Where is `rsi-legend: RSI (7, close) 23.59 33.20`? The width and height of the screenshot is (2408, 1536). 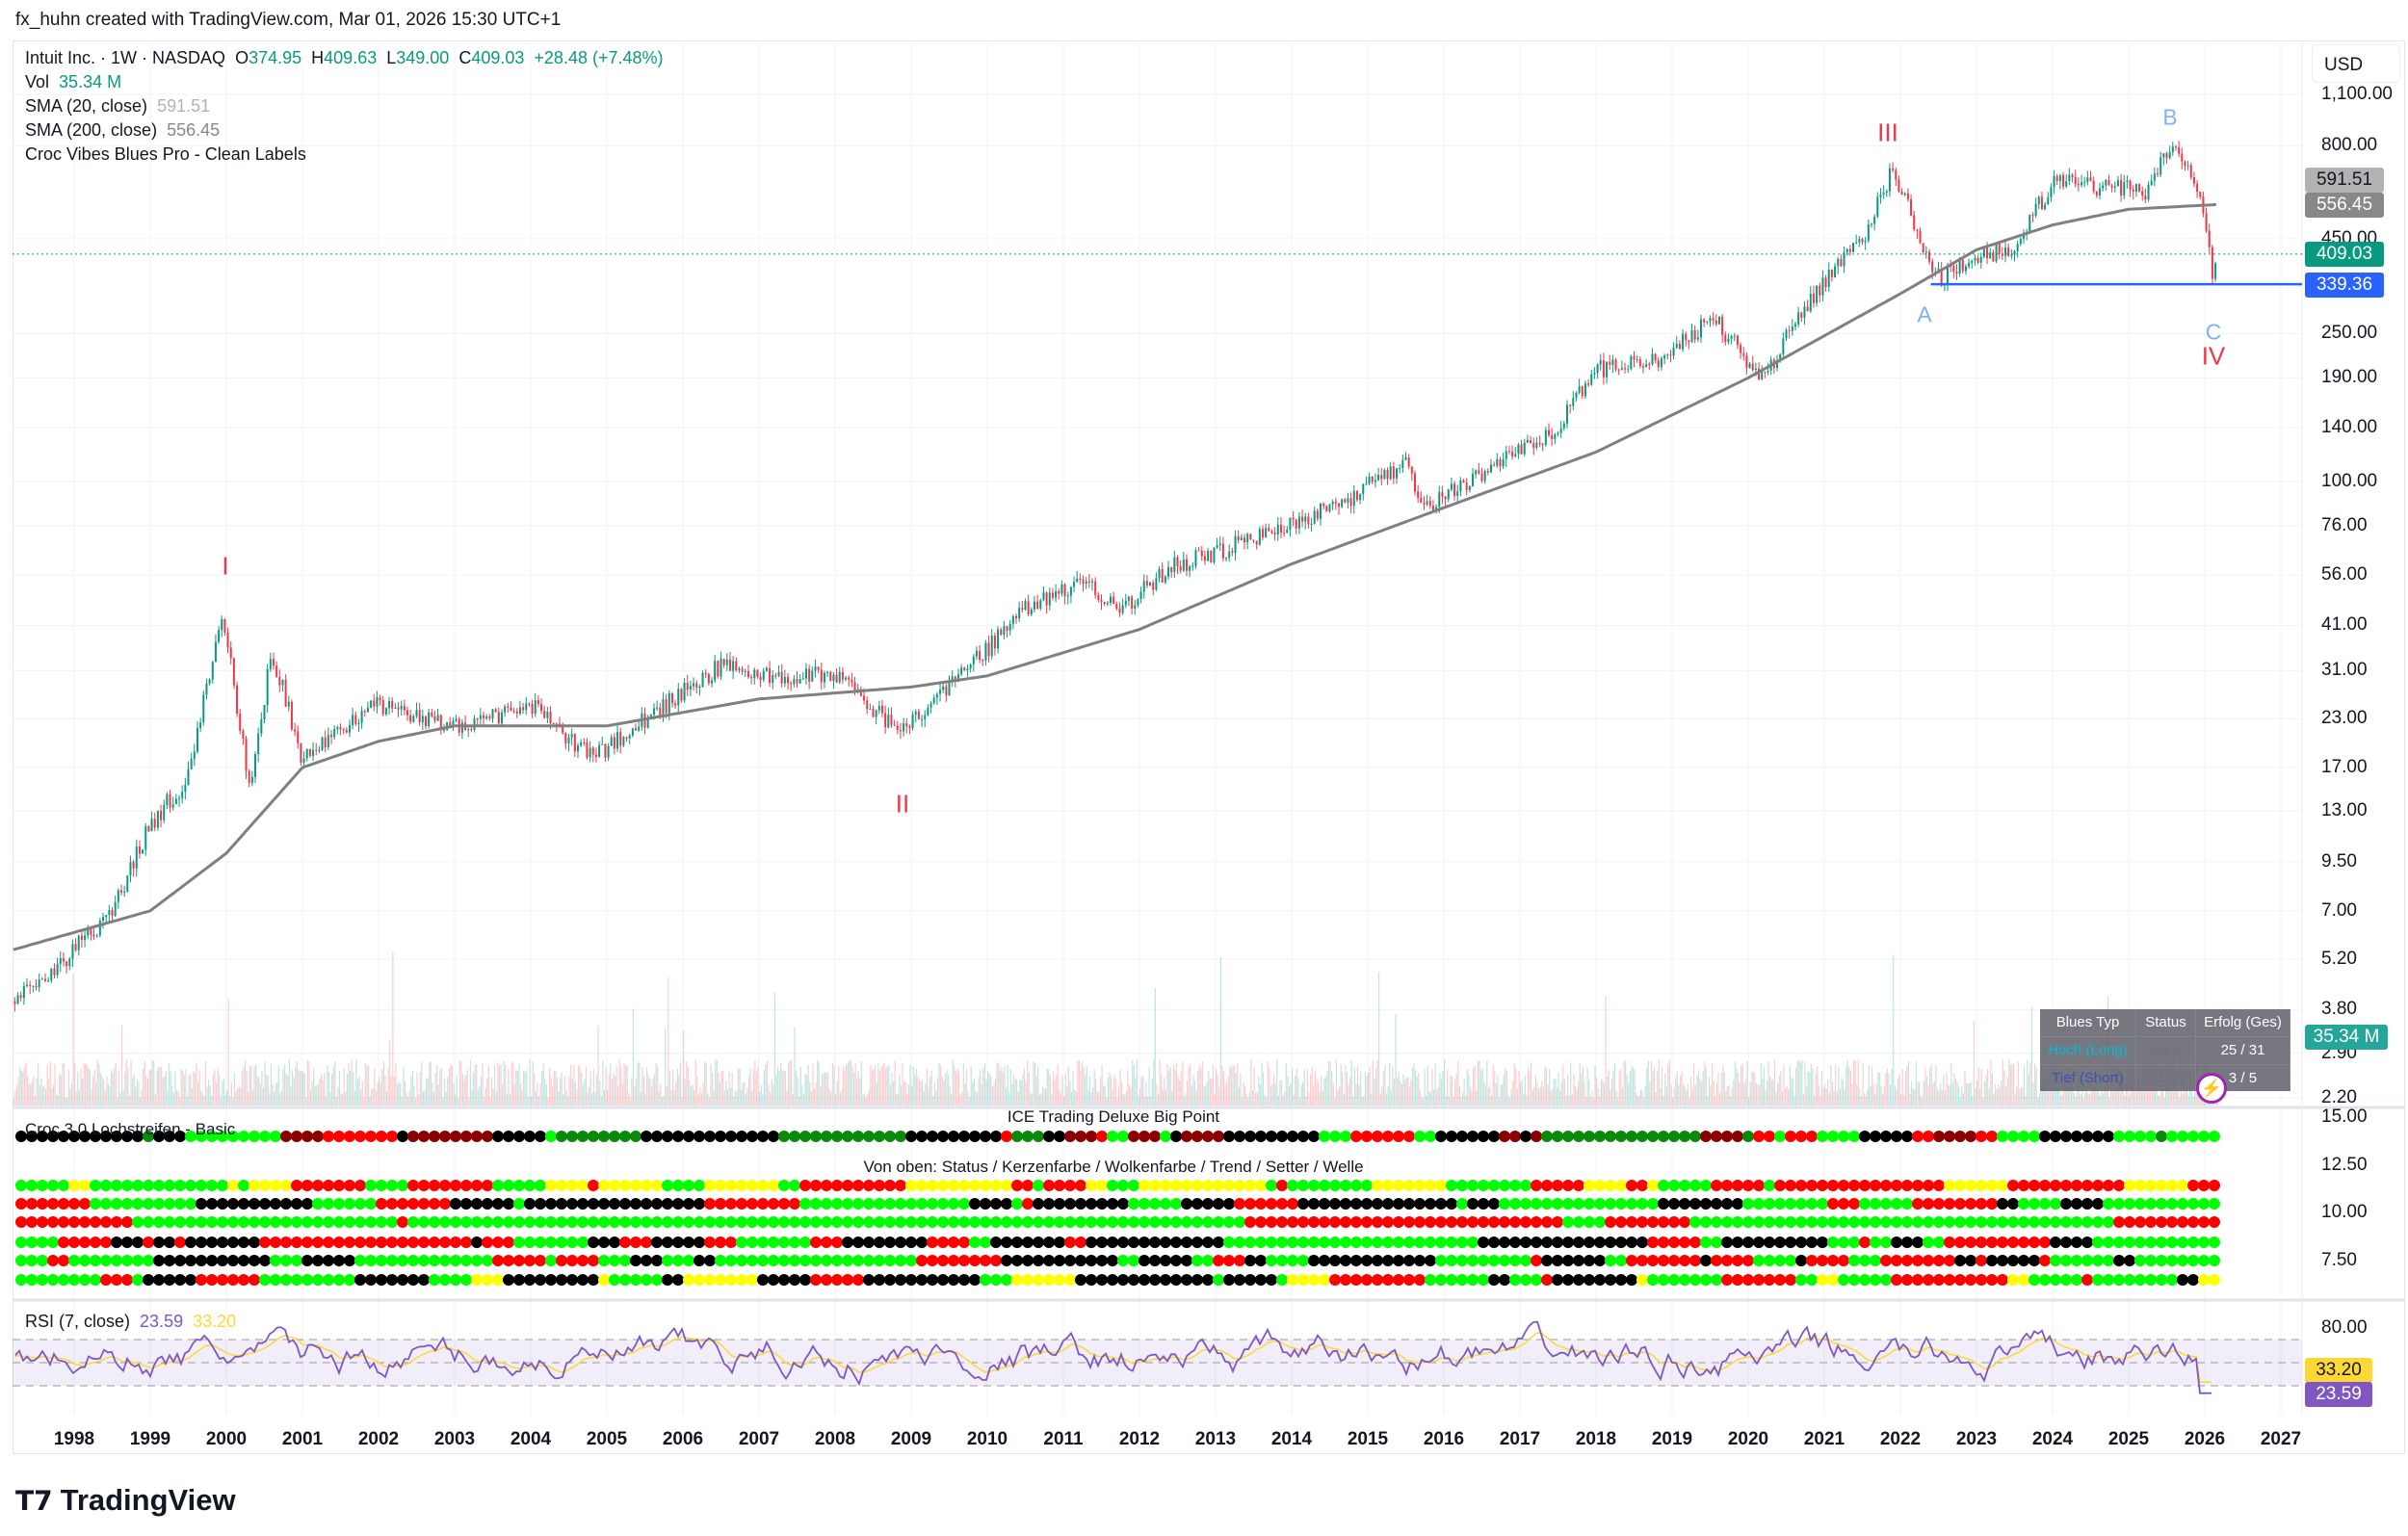 rsi-legend: RSI (7, close) 23.59 33.20 is located at coordinates (130, 1322).